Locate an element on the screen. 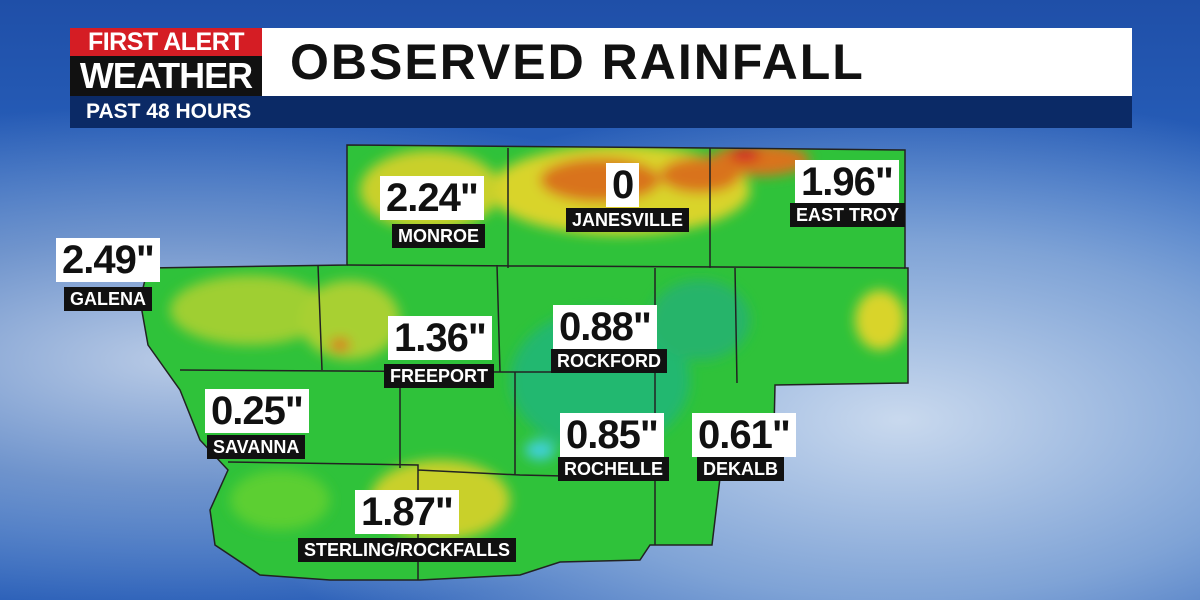 This screenshot has width=1200, height=600. rainfall-value: 0.61" is located at coordinates (744, 435).